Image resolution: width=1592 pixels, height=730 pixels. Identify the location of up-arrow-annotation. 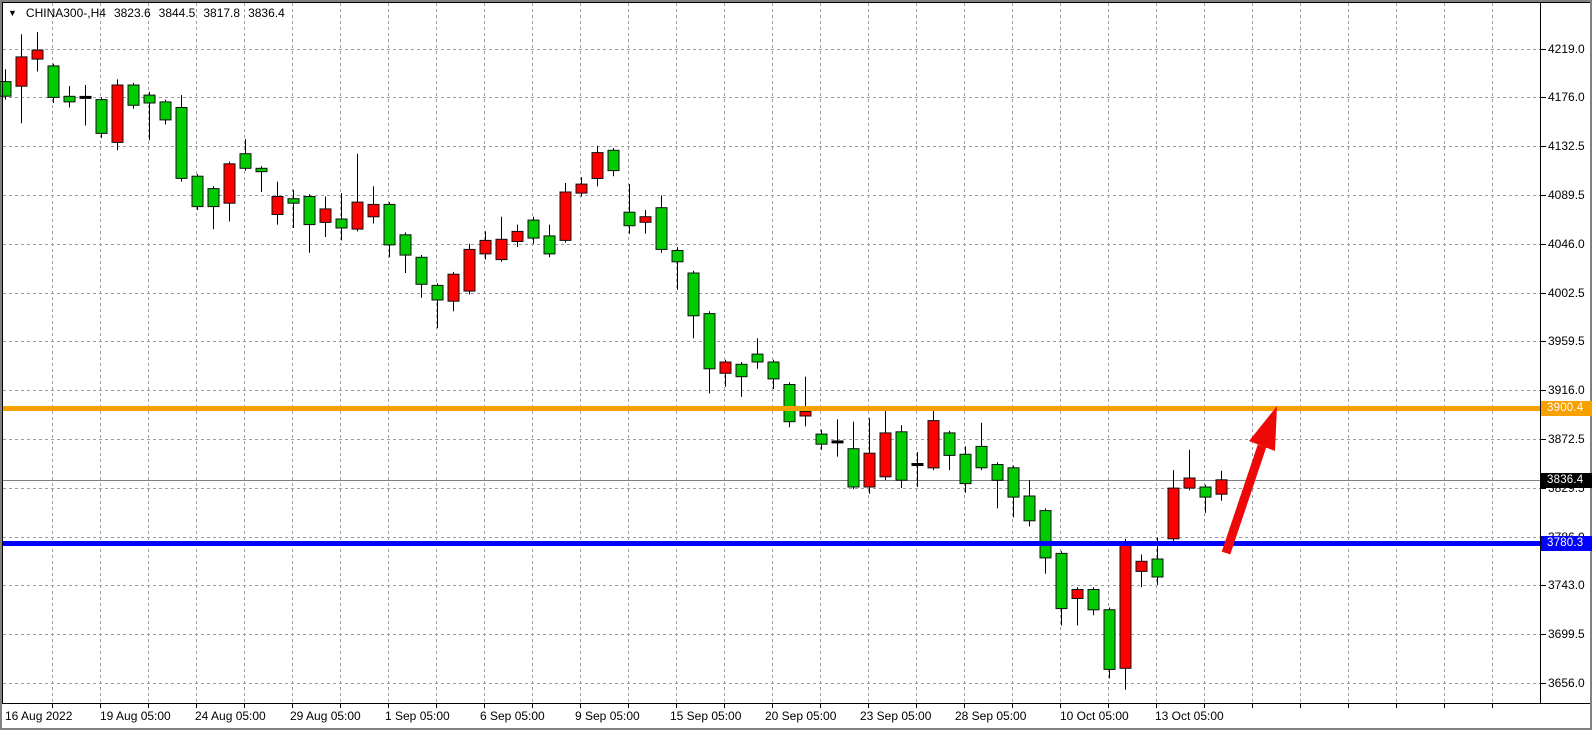
(1249, 480).